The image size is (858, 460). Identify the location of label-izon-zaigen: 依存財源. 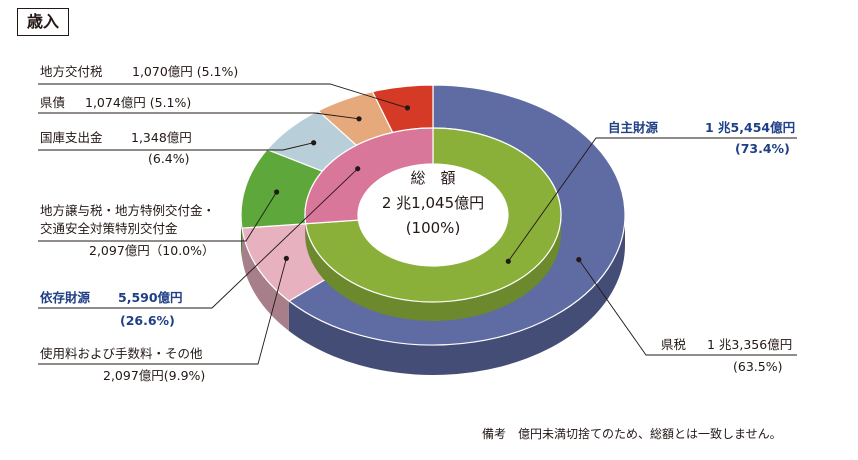
(65, 297).